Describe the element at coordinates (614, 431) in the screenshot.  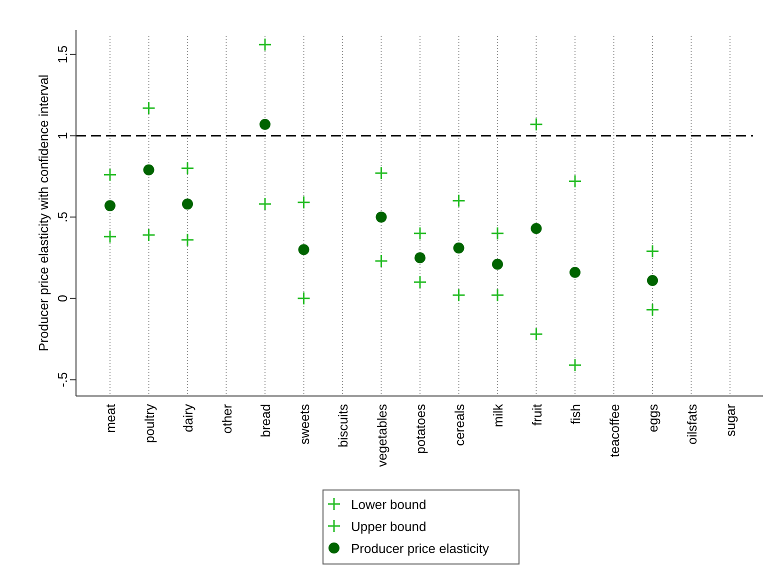
I see `x-tick-label: teacoffee` at that location.